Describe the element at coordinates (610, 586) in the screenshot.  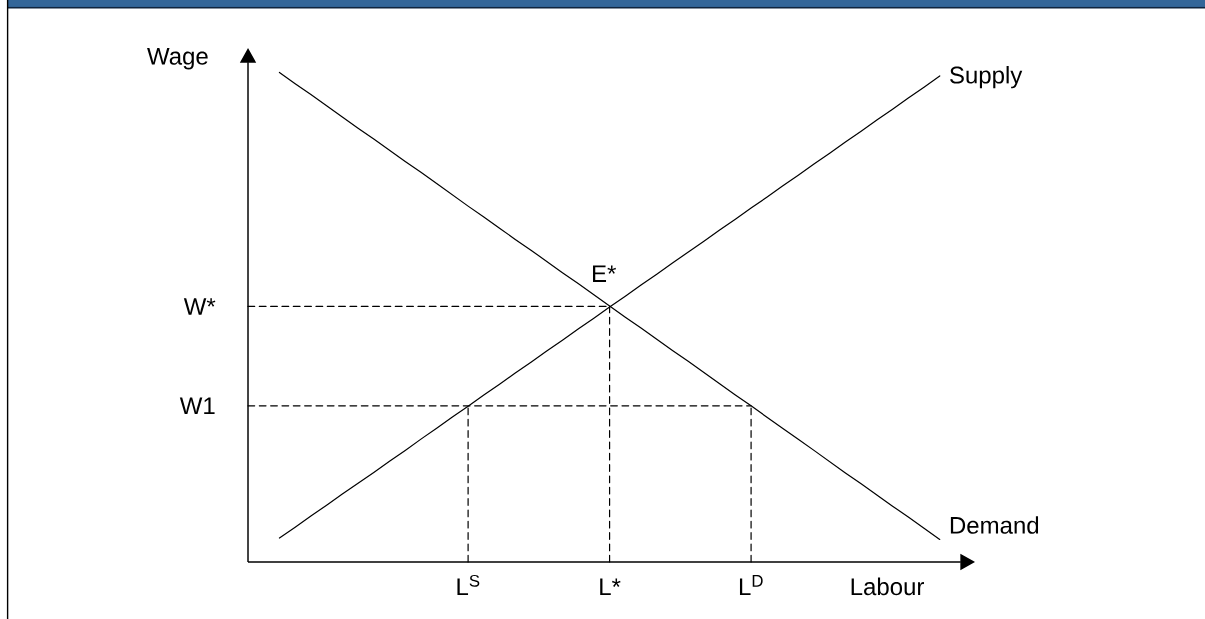
I see `x-tick-label: L*` at that location.